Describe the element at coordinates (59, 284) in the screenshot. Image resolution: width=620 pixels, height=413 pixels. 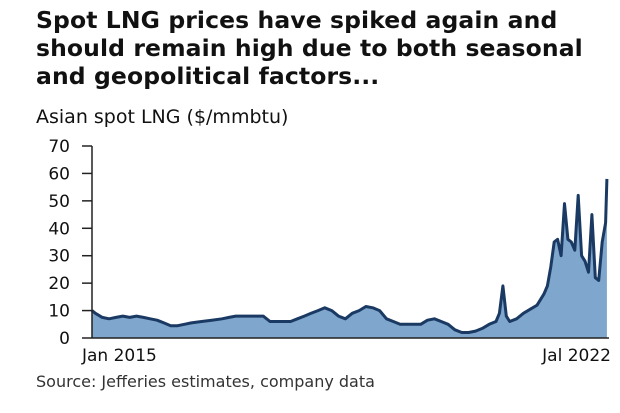
I see `y-tick-label: 20` at that location.